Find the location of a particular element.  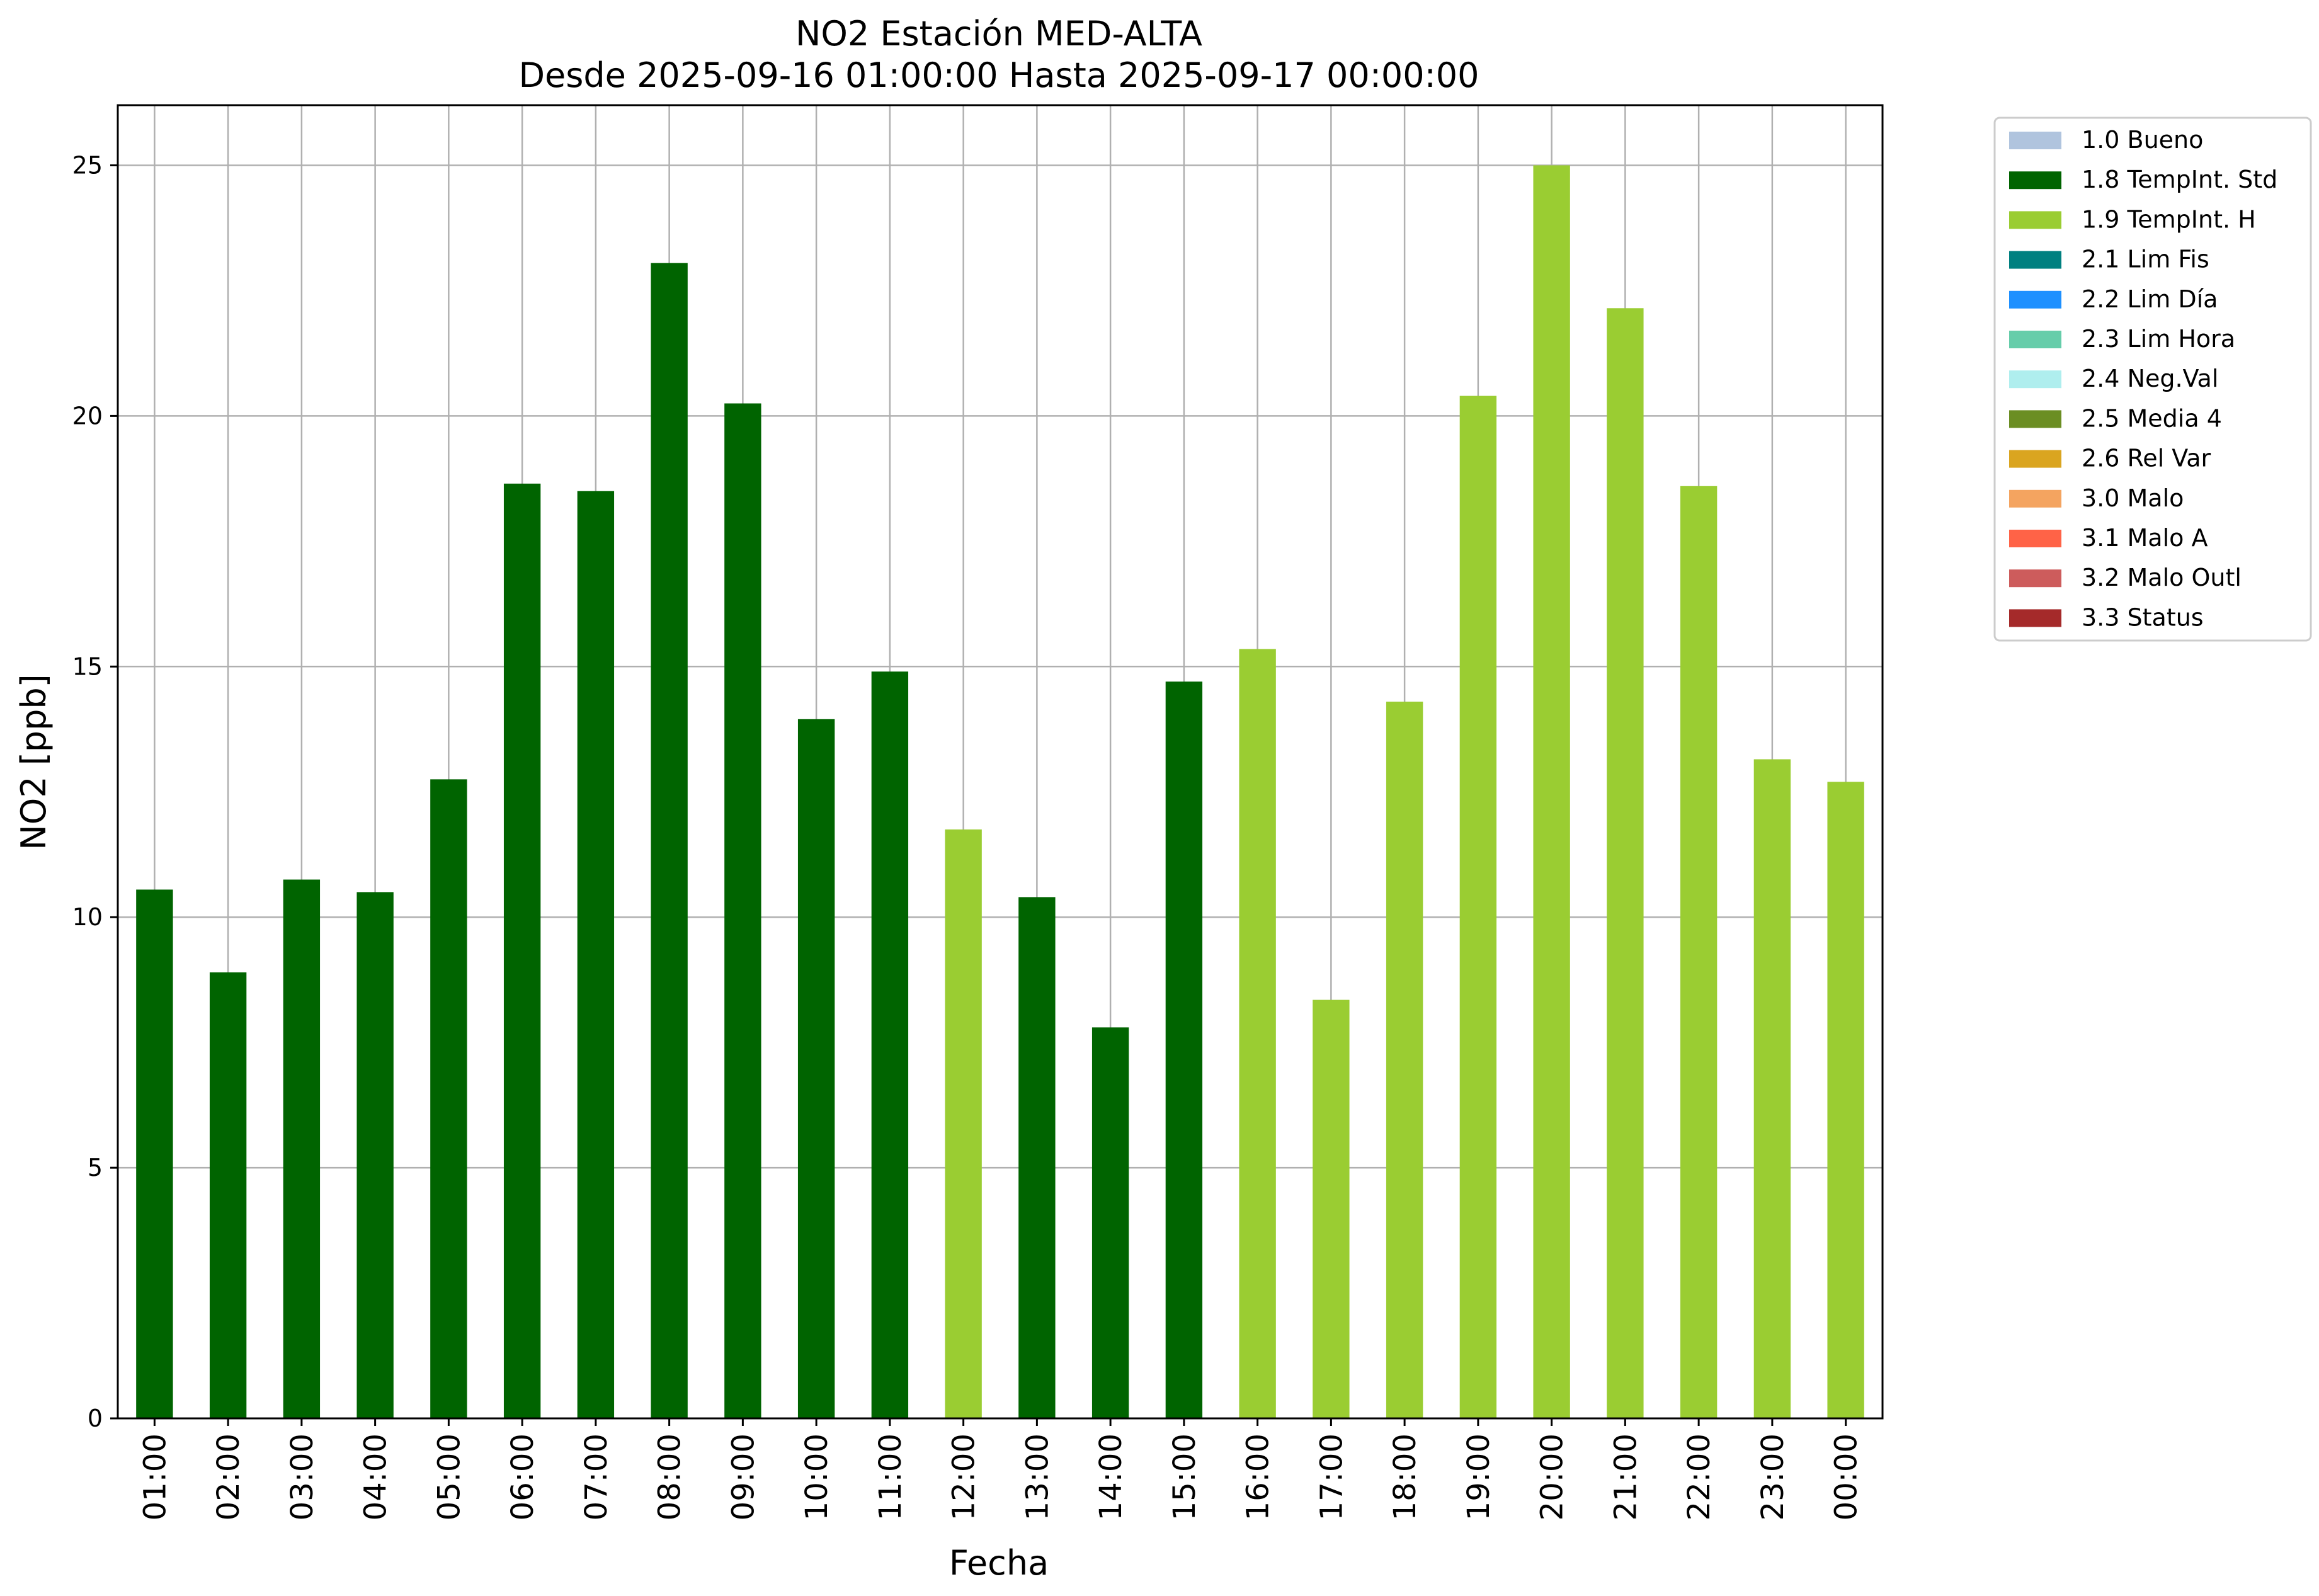

x-tick-label: 06:00 is located at coordinates (522, 1477).